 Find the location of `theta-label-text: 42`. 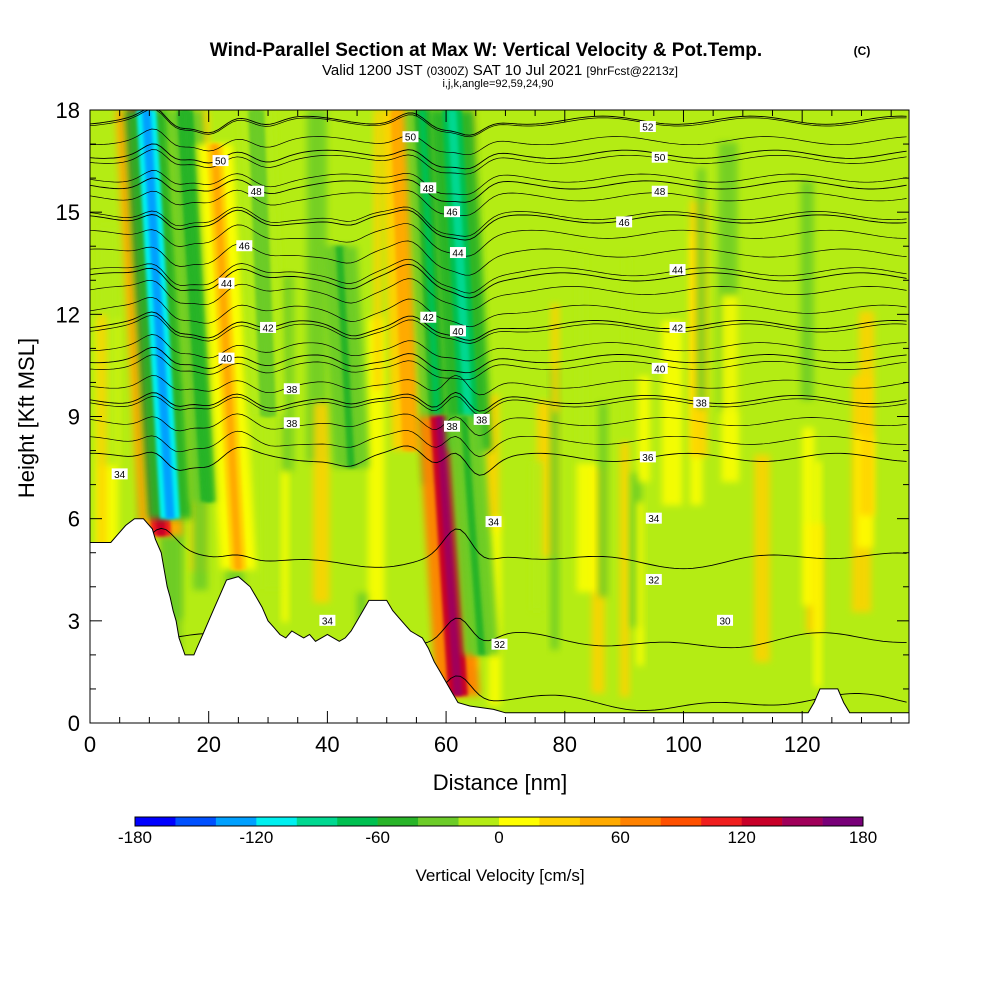

theta-label-text: 42 is located at coordinates (268, 328).